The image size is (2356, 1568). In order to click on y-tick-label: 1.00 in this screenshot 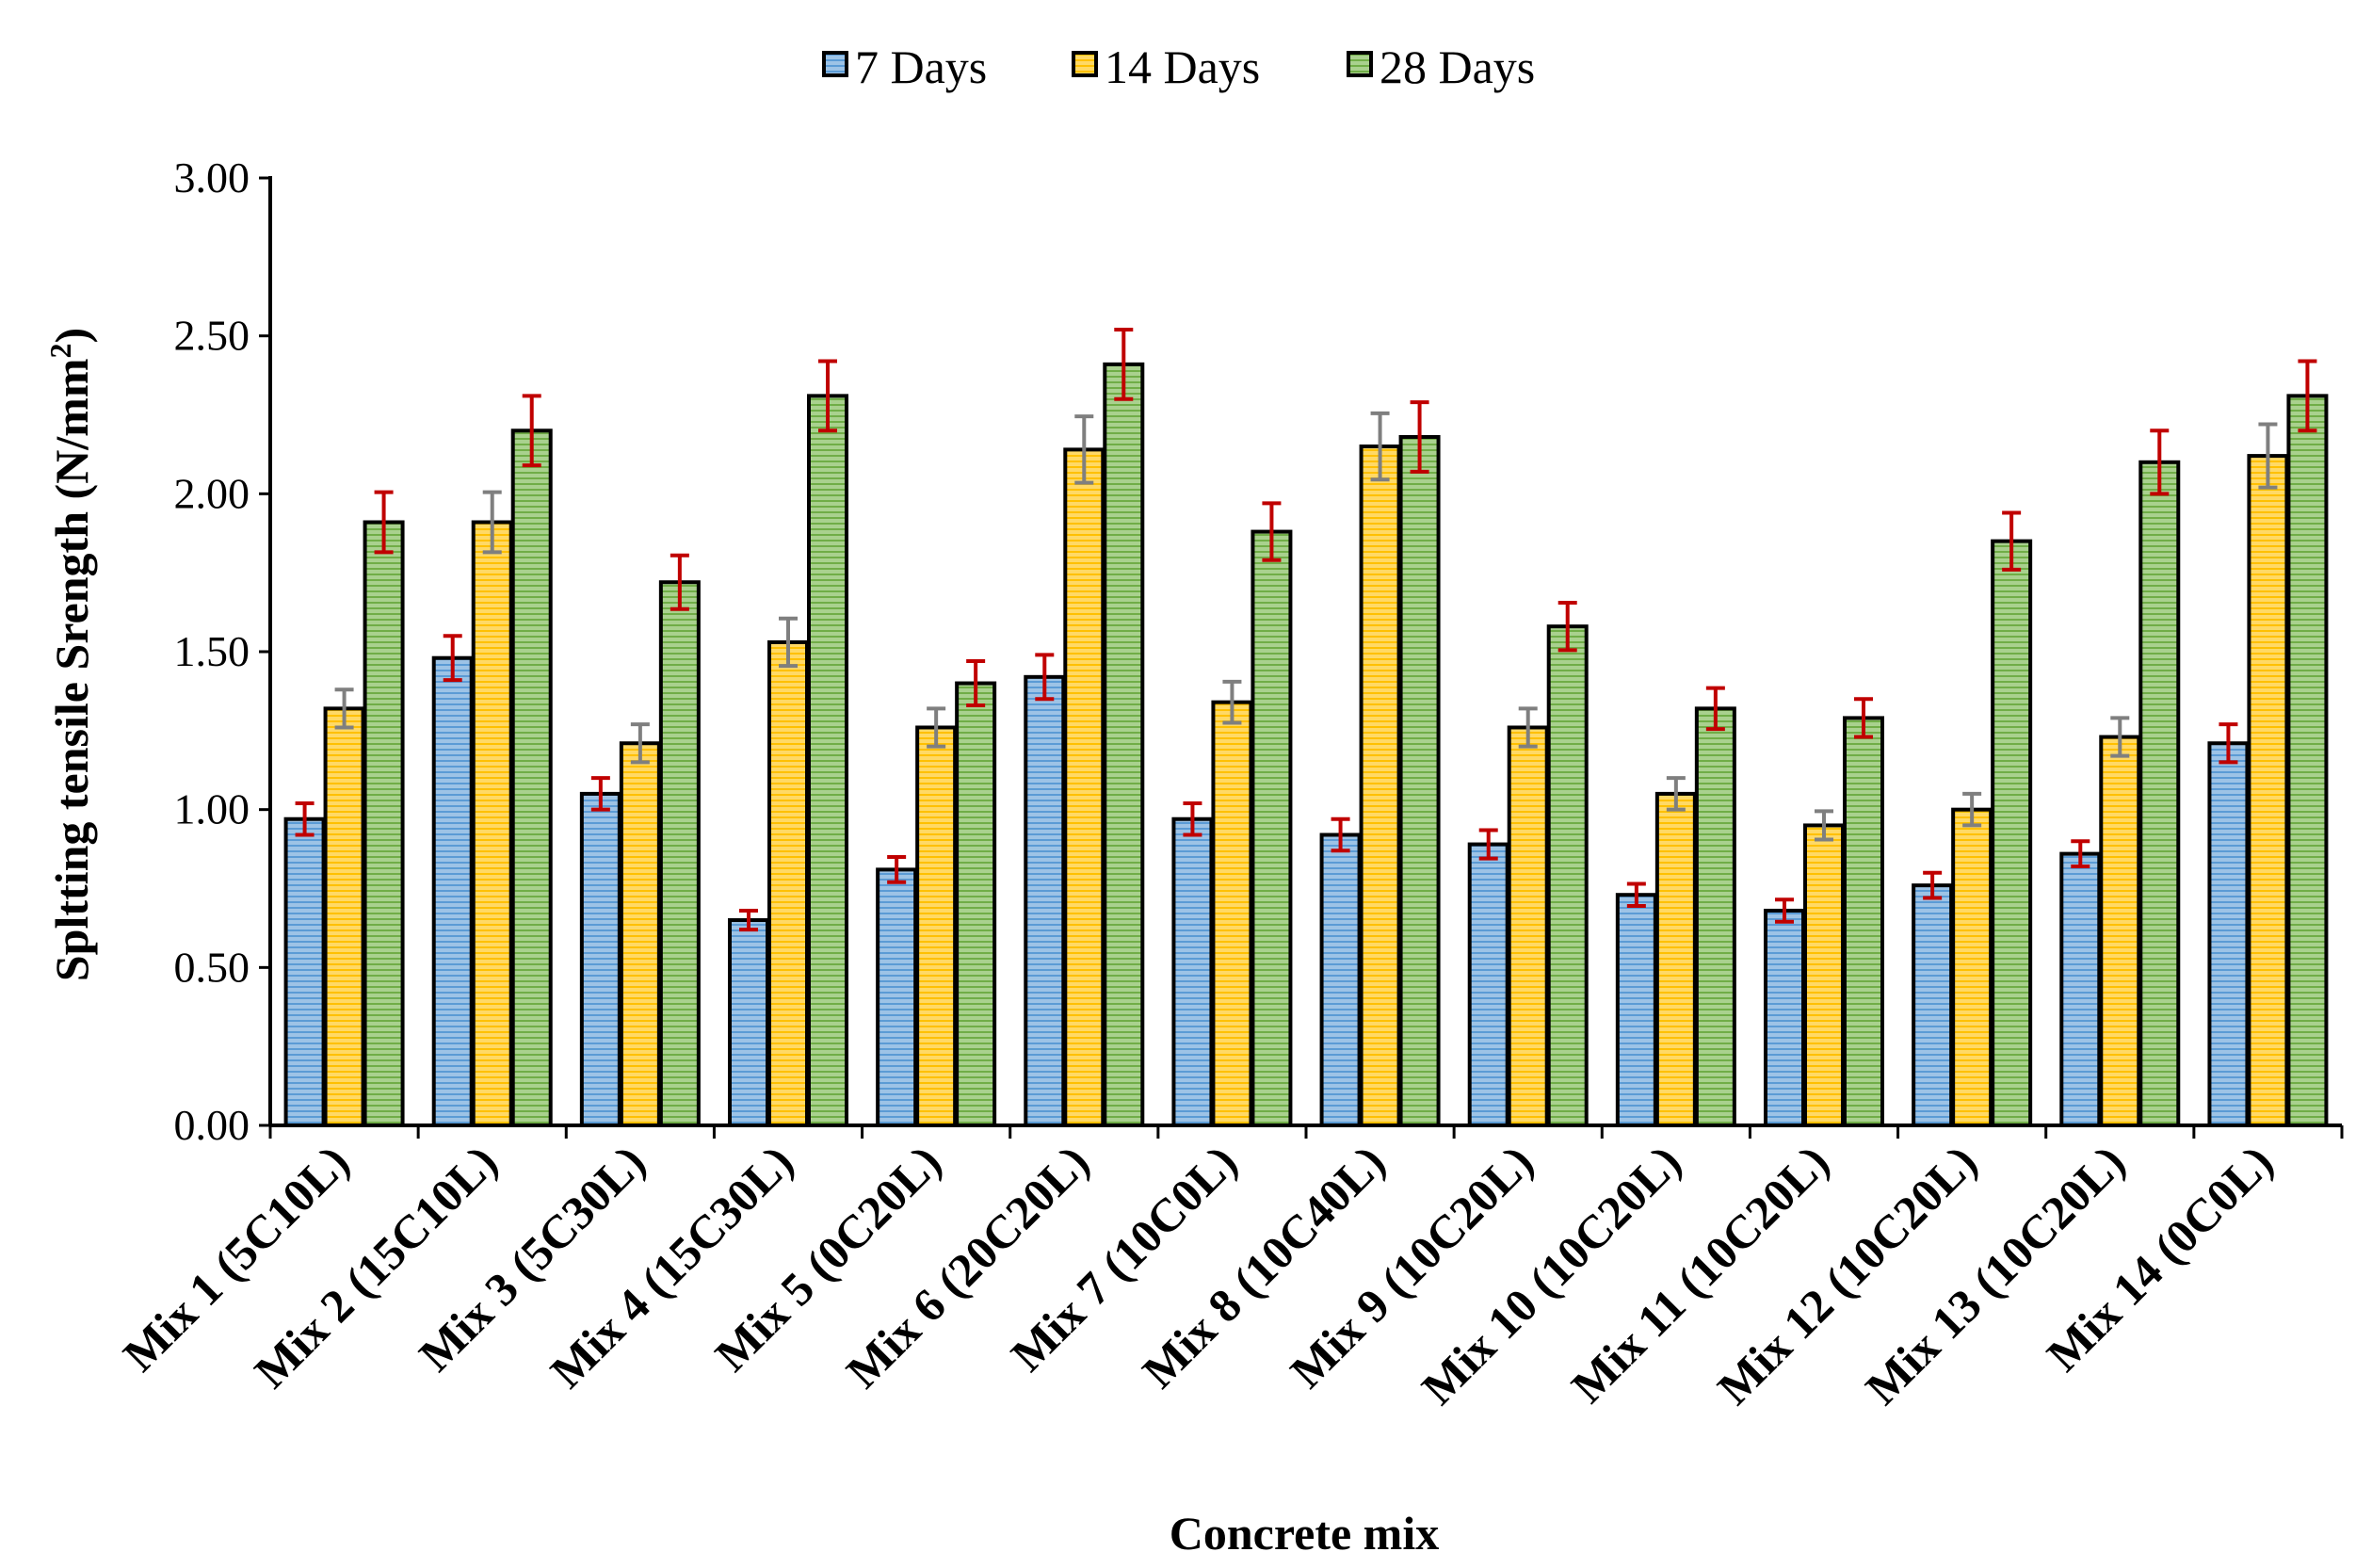, I will do `click(212, 809)`.